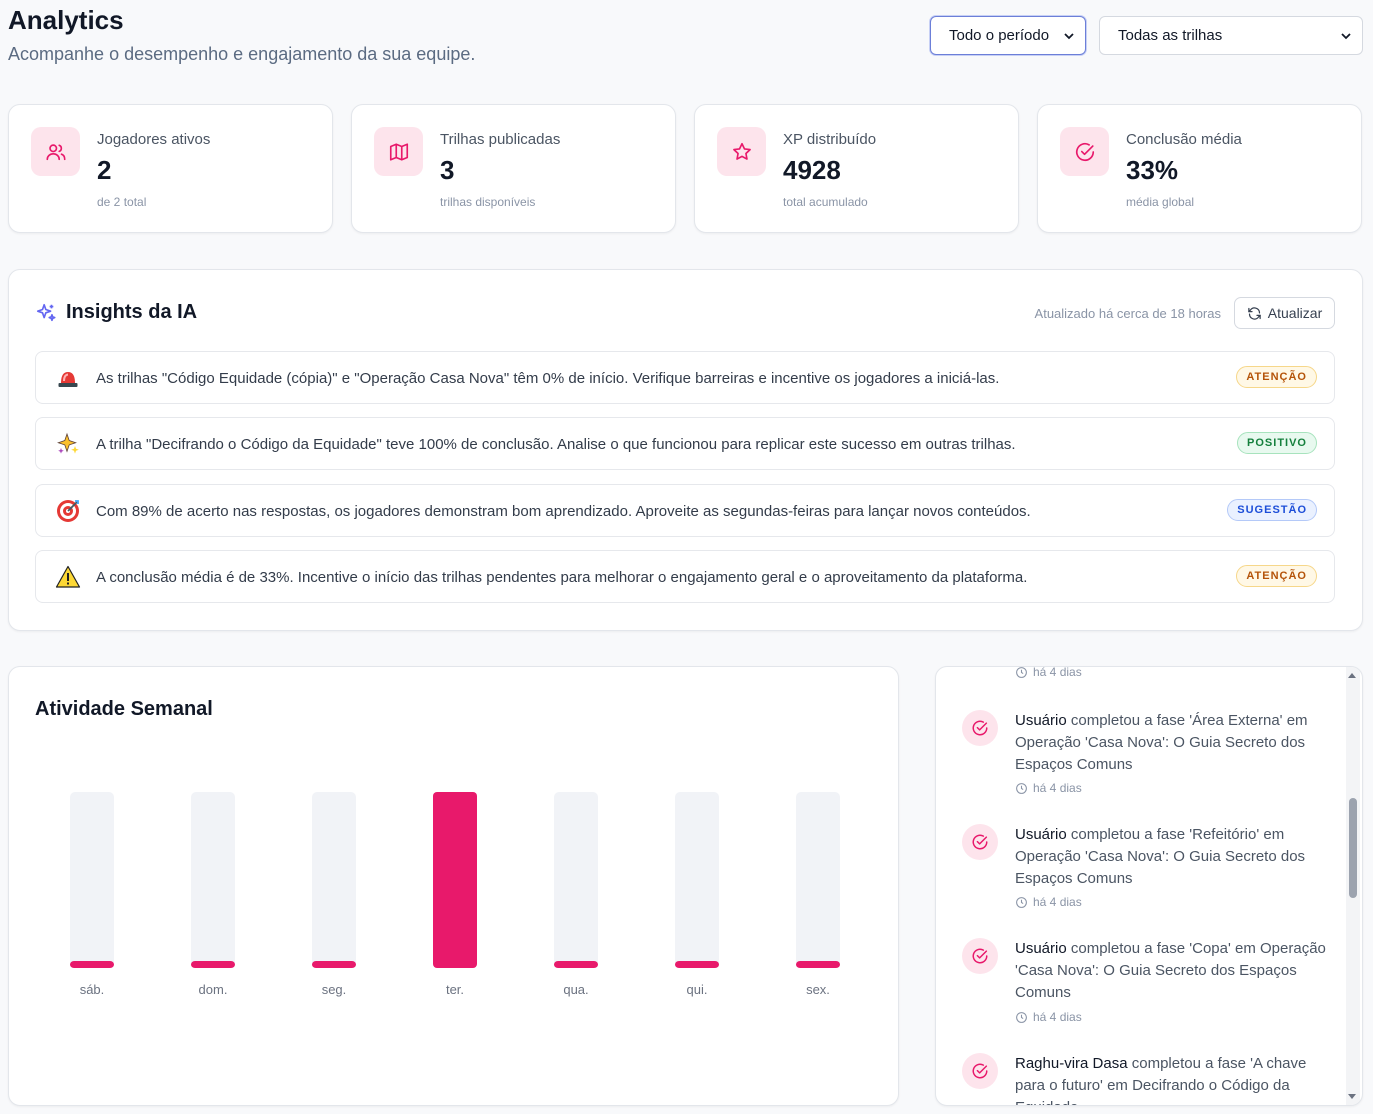 The image size is (1373, 1114). I want to click on track-select: Todas as trilhas, so click(1231, 35).